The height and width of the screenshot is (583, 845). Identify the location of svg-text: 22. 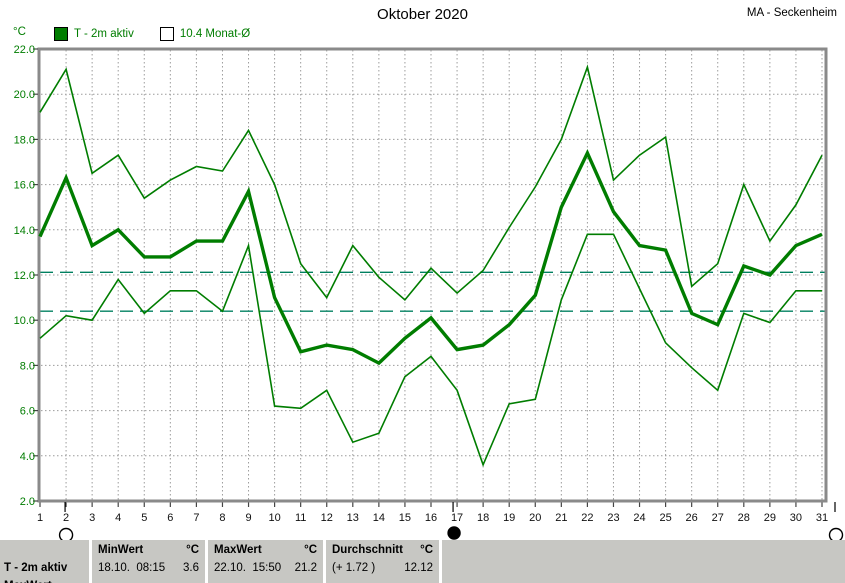
(587, 518).